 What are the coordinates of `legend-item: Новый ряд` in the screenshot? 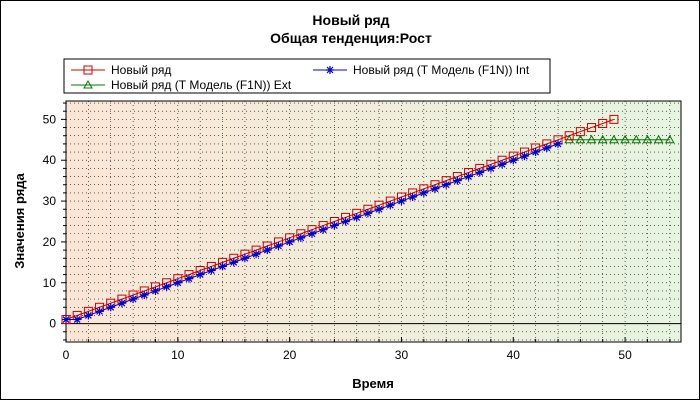 It's located at (121, 70).